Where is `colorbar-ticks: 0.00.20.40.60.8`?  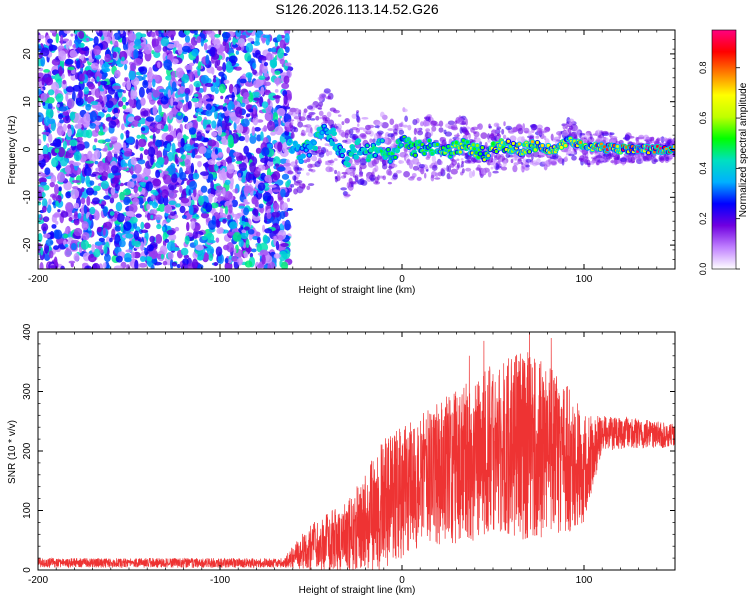 colorbar-ticks: 0.00.20.40.60.8 is located at coordinates (719, 168).